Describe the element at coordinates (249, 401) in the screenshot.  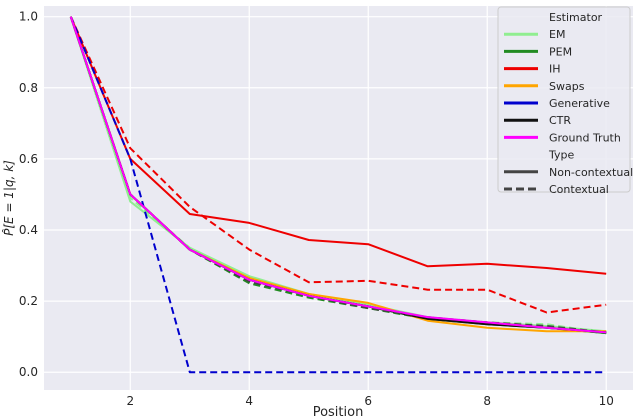
I see `x-tick-label: 4` at that location.